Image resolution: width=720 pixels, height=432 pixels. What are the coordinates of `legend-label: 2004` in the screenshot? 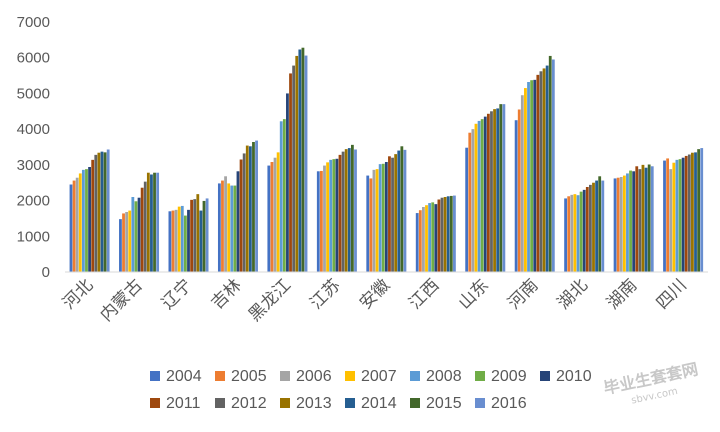 It's located at (184, 376).